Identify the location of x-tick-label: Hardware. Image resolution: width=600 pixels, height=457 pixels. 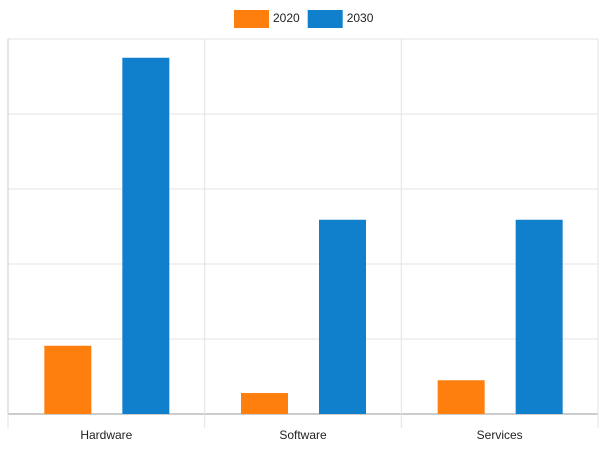
(106, 435).